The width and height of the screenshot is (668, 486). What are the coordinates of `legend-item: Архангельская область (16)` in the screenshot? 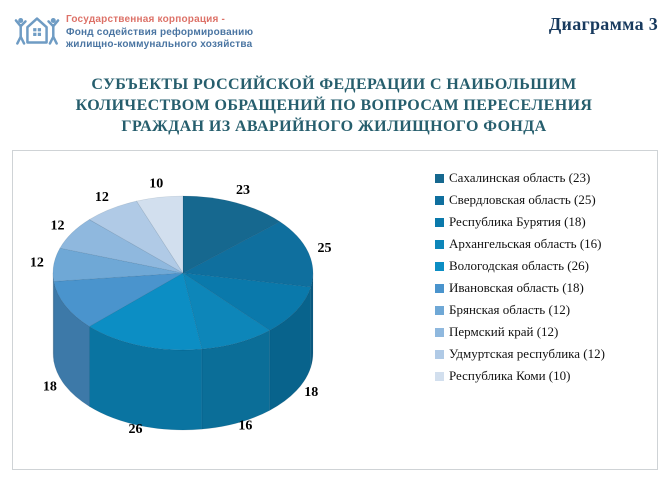 It's located at (545, 244).